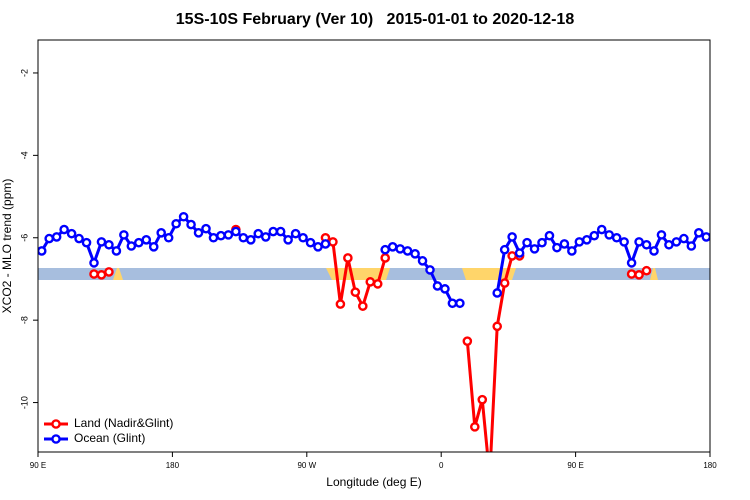 The width and height of the screenshot is (750, 500). What do you see at coordinates (123, 423) in the screenshot?
I see `legend-label: Land (Nadir&Glint)` at bounding box center [123, 423].